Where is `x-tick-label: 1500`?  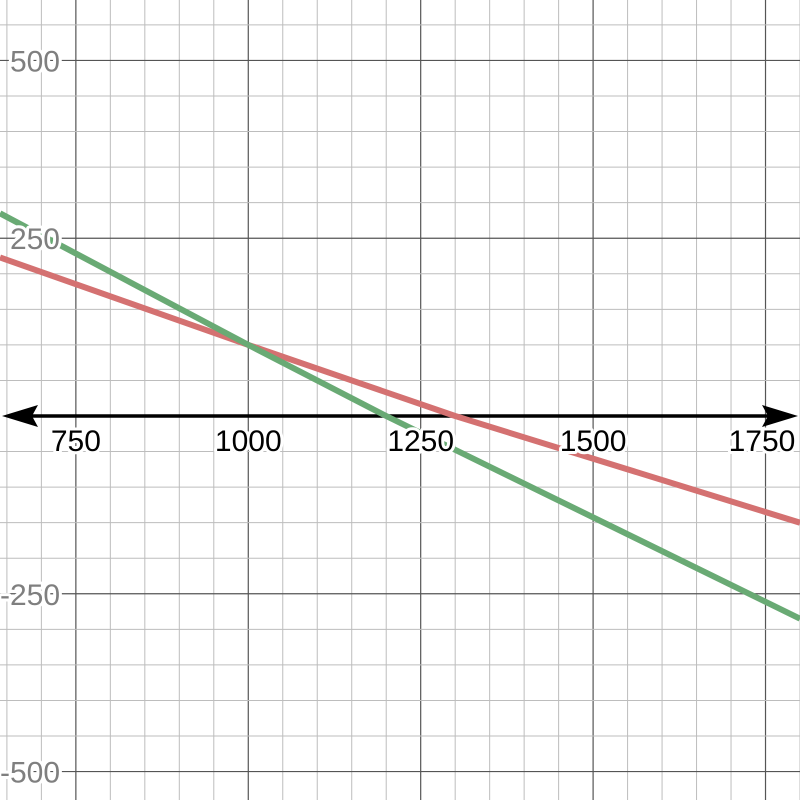
x-tick-label: 1500 is located at coordinates (593, 441).